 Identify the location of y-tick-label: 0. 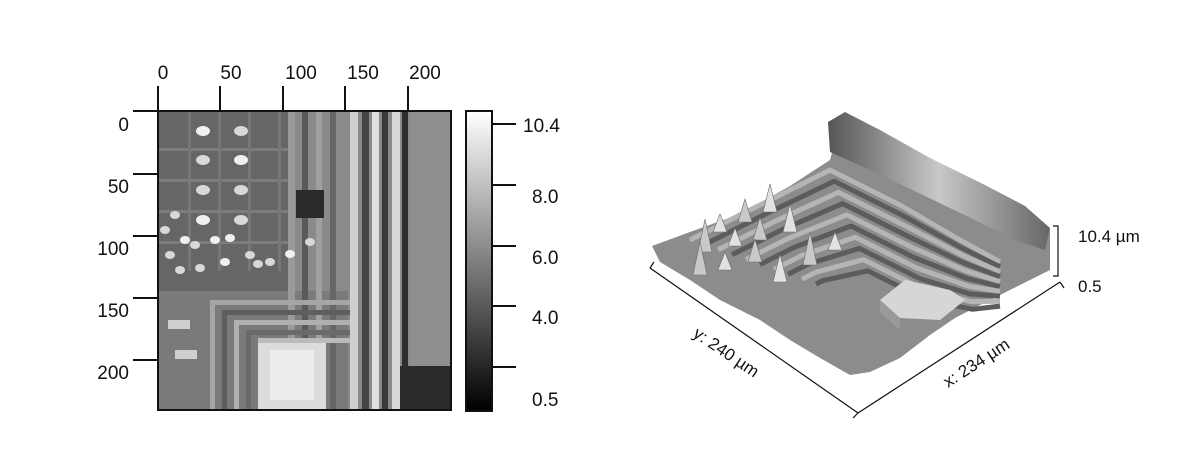
(123, 125).